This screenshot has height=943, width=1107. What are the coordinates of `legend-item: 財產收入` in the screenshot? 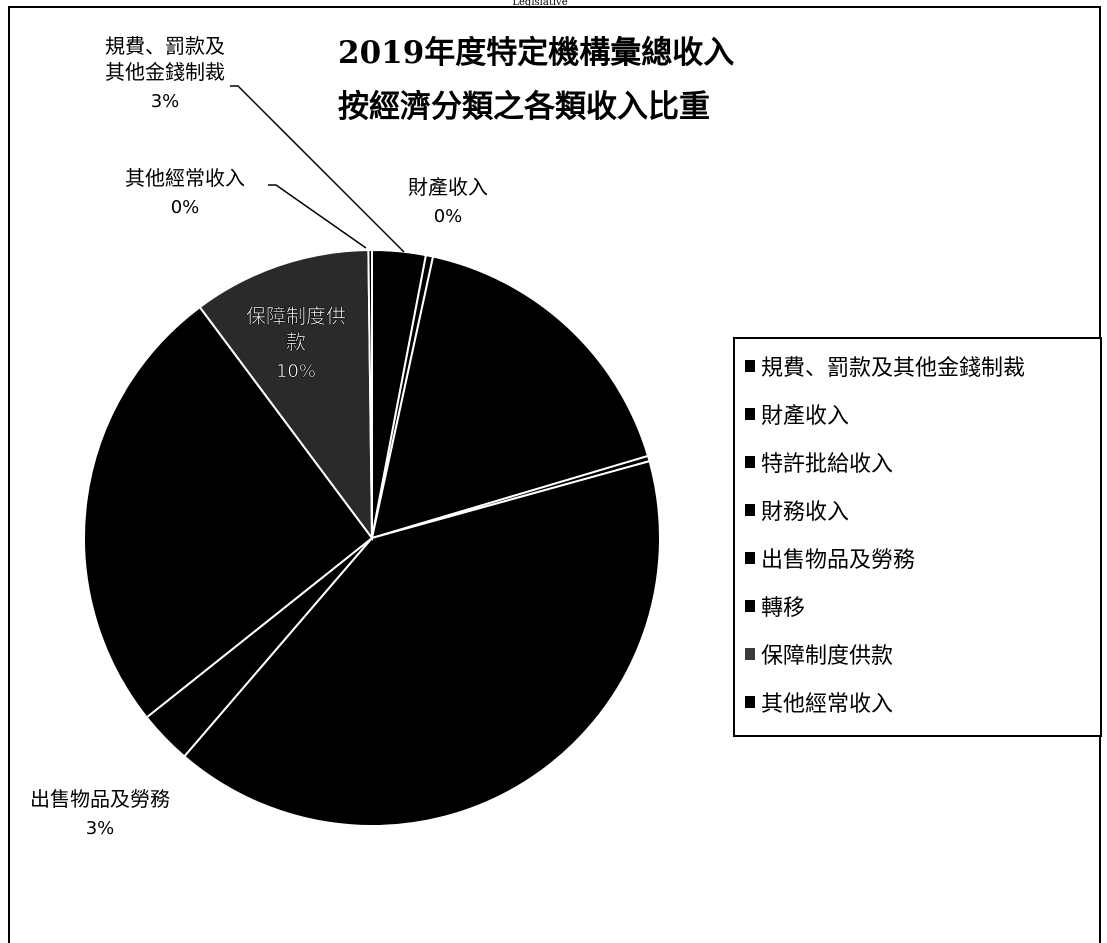 It's located at (797, 414).